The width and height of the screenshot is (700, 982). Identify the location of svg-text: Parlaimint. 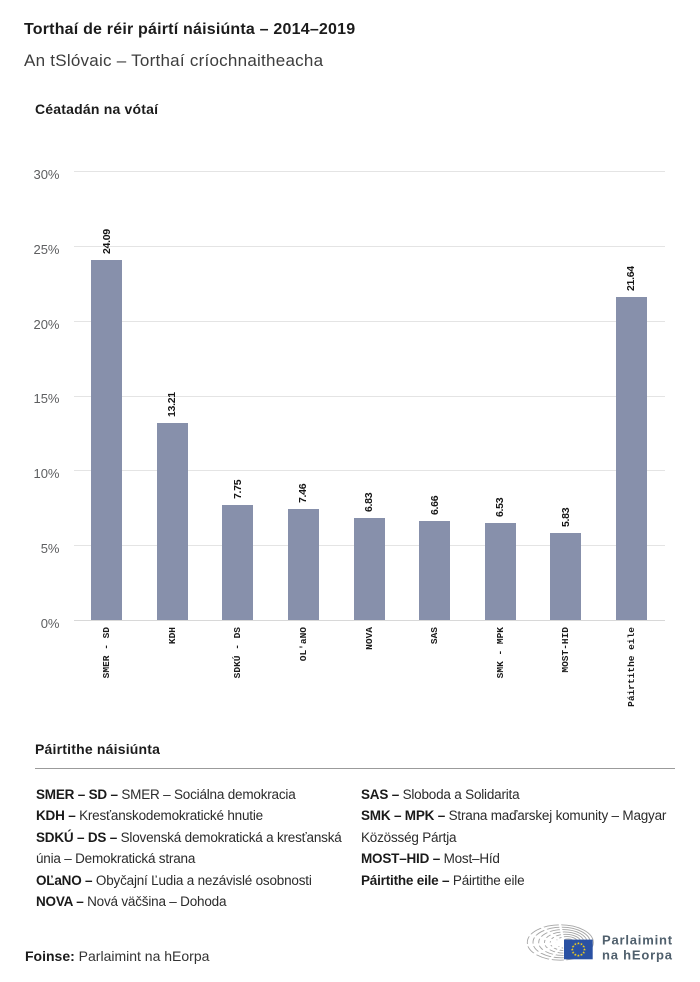
(637, 940).